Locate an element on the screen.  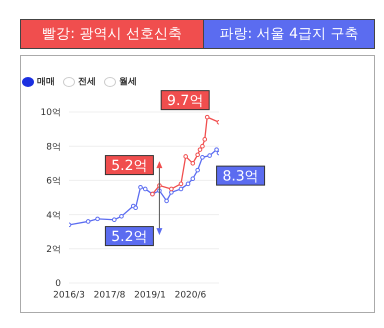
y-tick-label: 6억 is located at coordinates (53, 181).